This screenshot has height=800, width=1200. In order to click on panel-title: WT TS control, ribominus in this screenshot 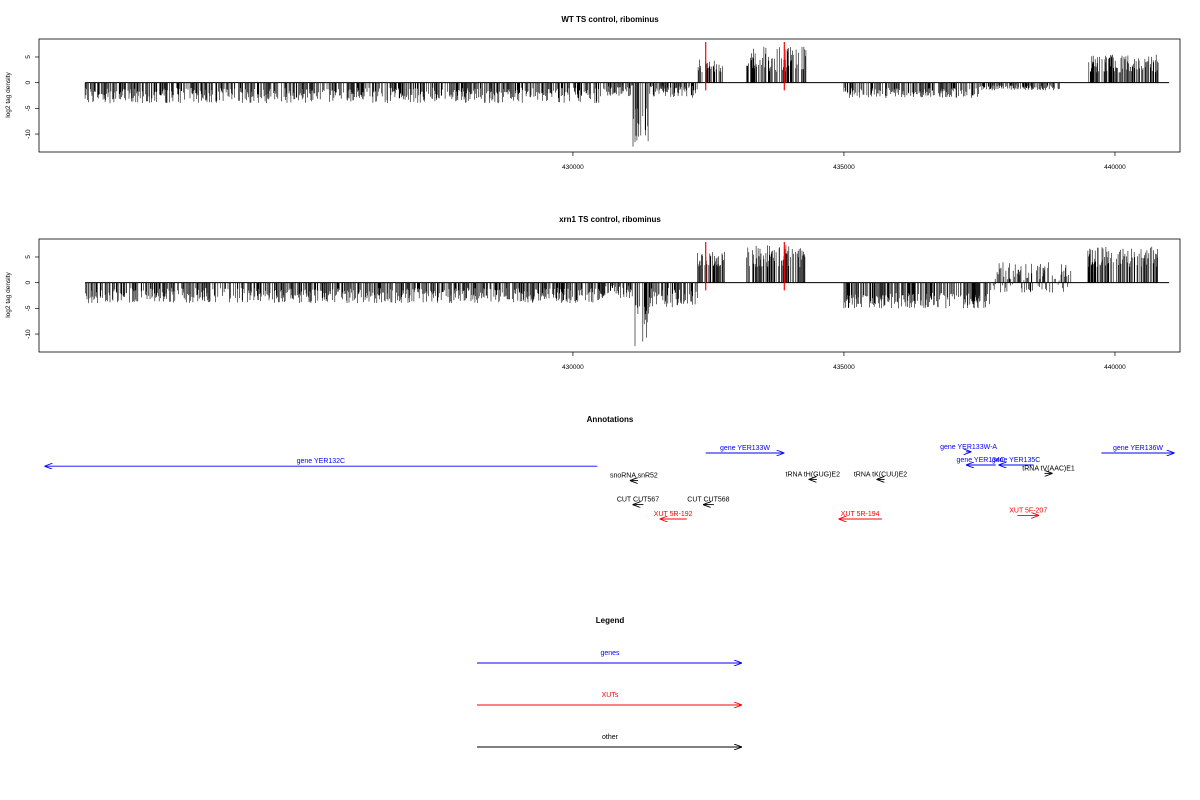, I will do `click(610, 19)`.